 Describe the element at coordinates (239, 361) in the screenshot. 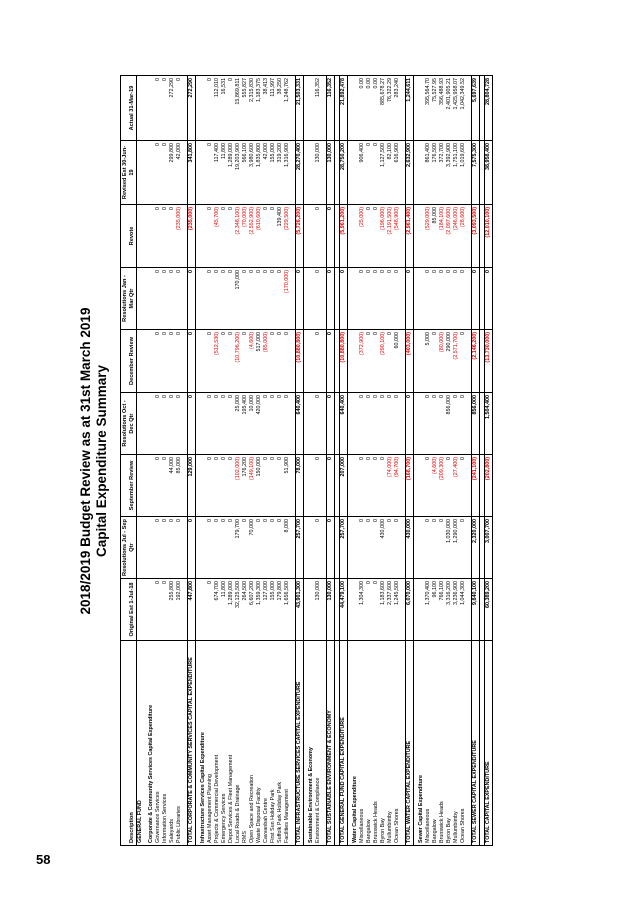

I see `cell-value: (10,796,200)` at that location.